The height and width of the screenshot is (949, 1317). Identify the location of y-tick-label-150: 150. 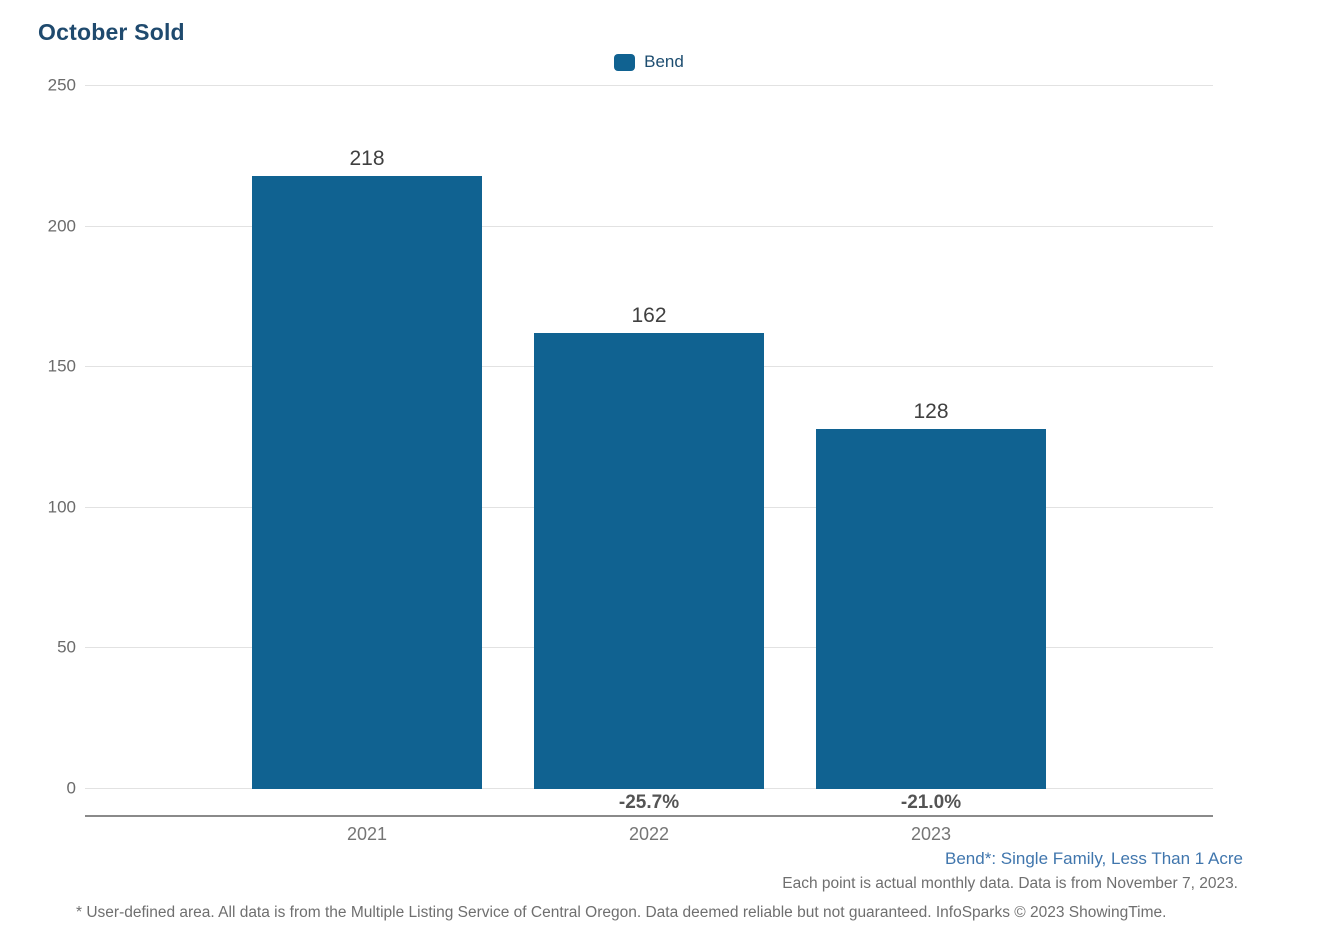
(61, 366).